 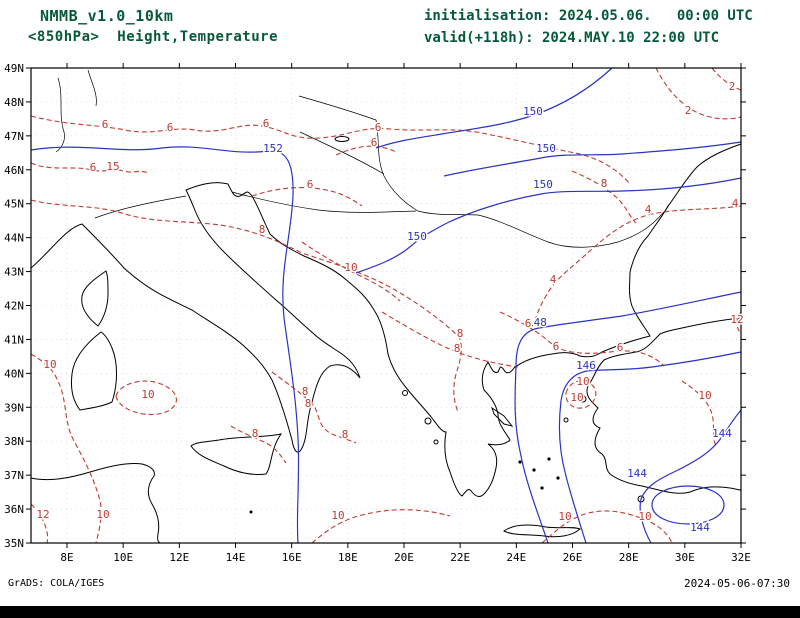 I want to click on island-zakynthos, so click(x=436, y=442).